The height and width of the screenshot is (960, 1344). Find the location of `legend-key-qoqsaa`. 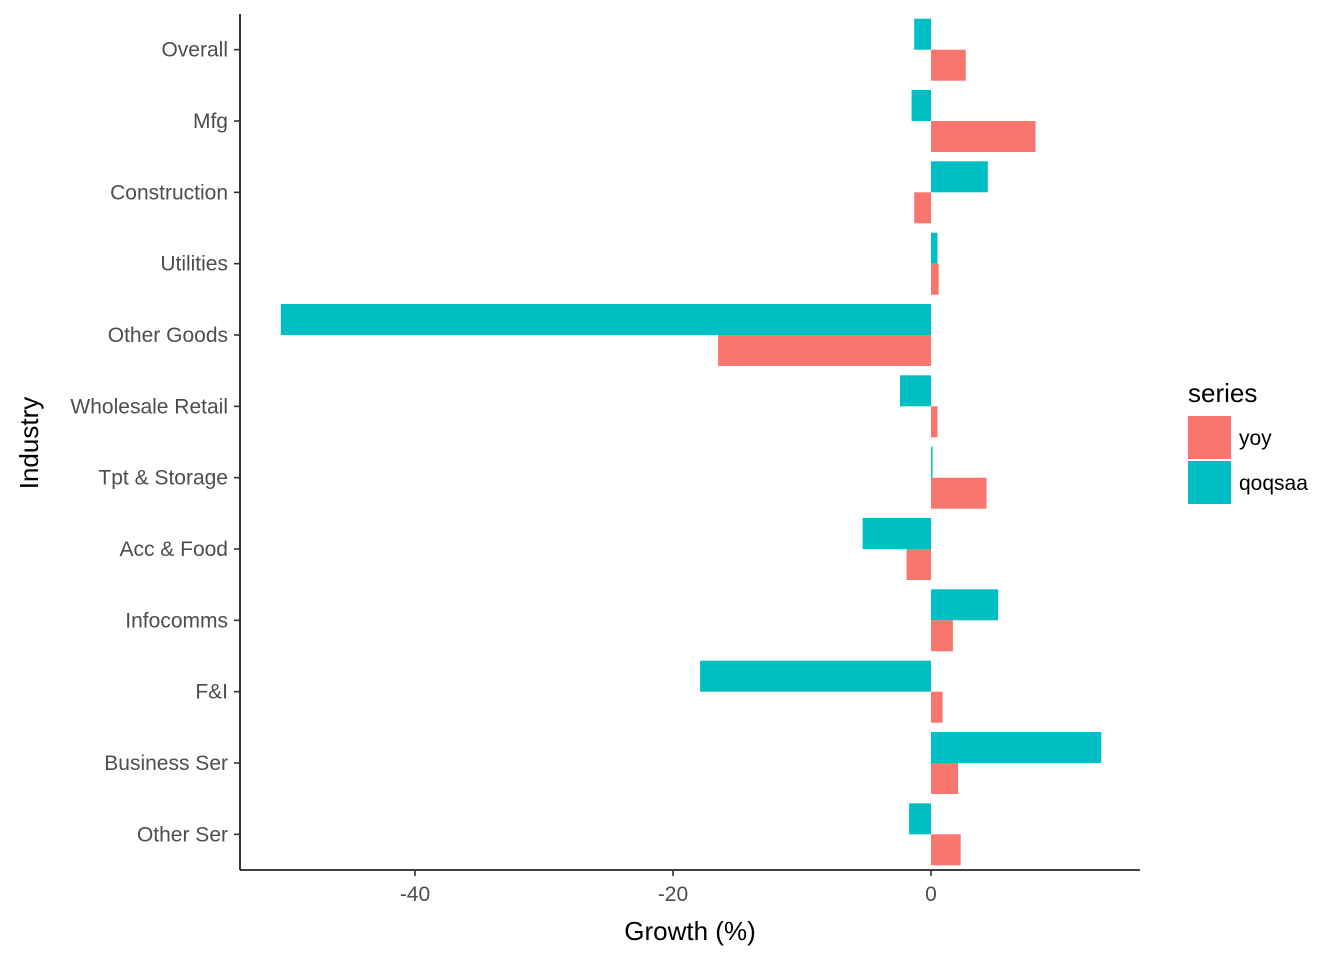

legend-key-qoqsaa is located at coordinates (1209, 482).